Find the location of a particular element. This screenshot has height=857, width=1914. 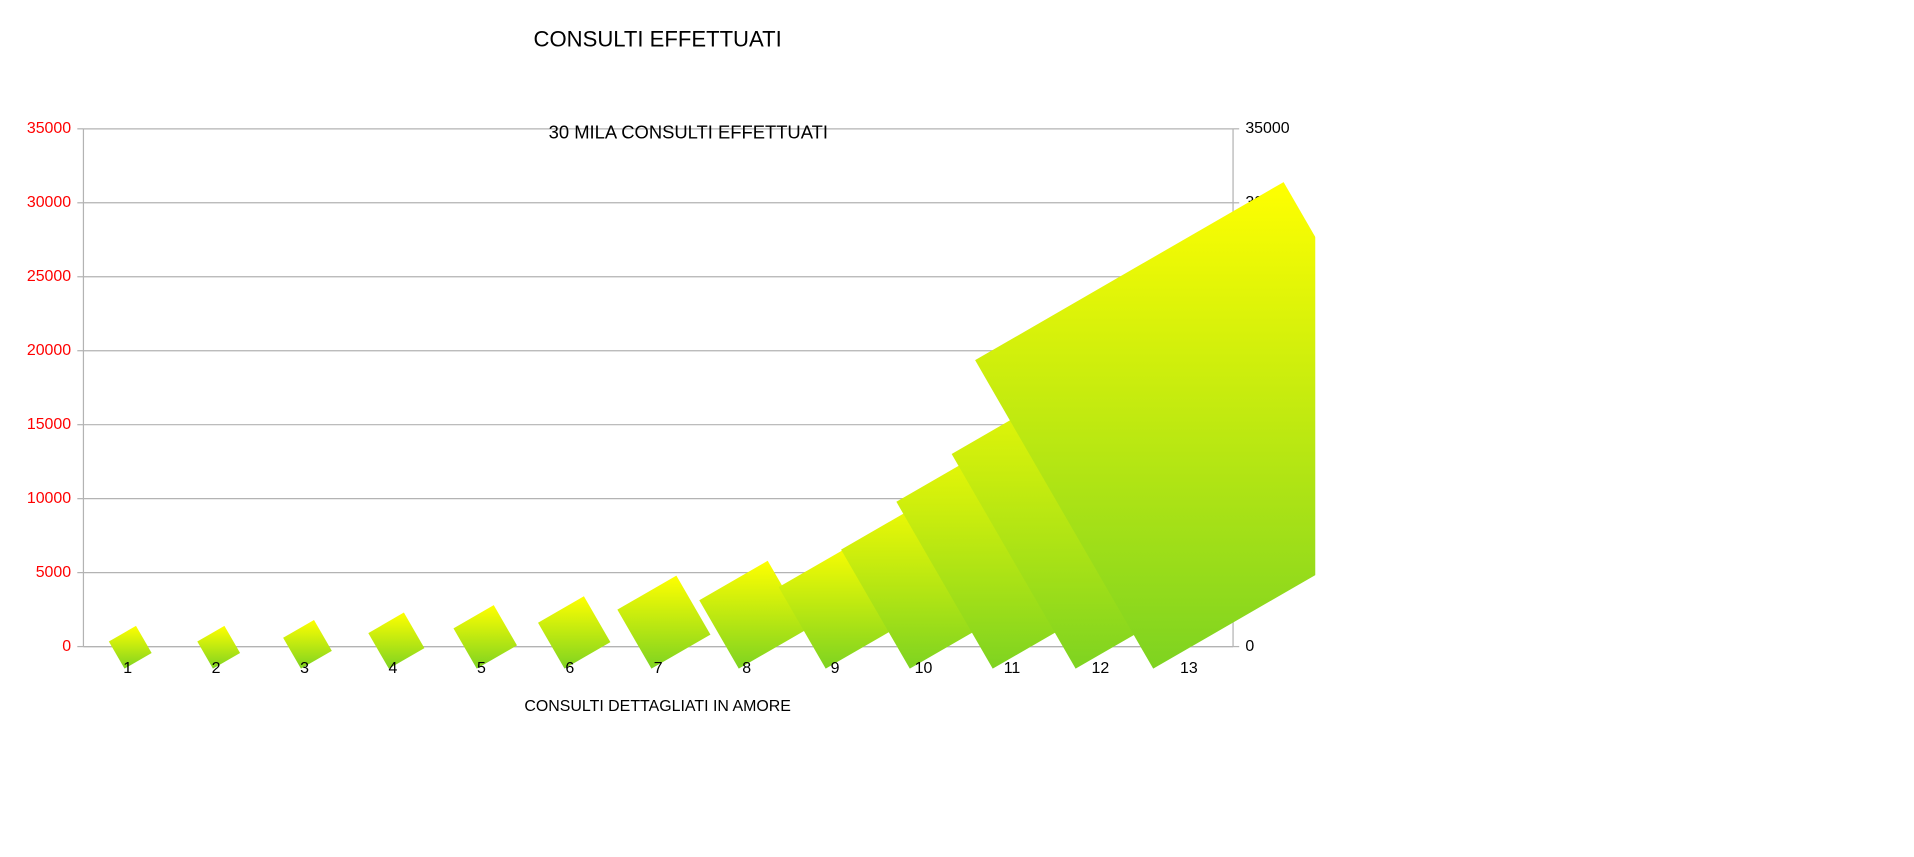

y-tick-label: 30000 is located at coordinates (49, 202).